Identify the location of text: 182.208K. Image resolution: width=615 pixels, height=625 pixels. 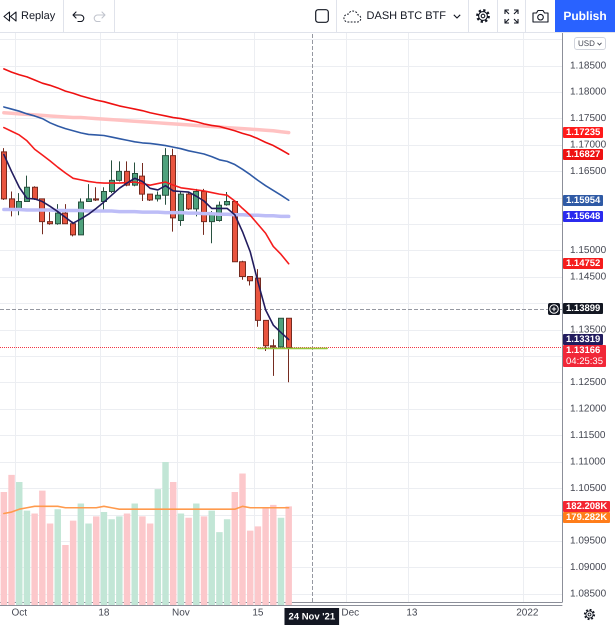
(587, 506).